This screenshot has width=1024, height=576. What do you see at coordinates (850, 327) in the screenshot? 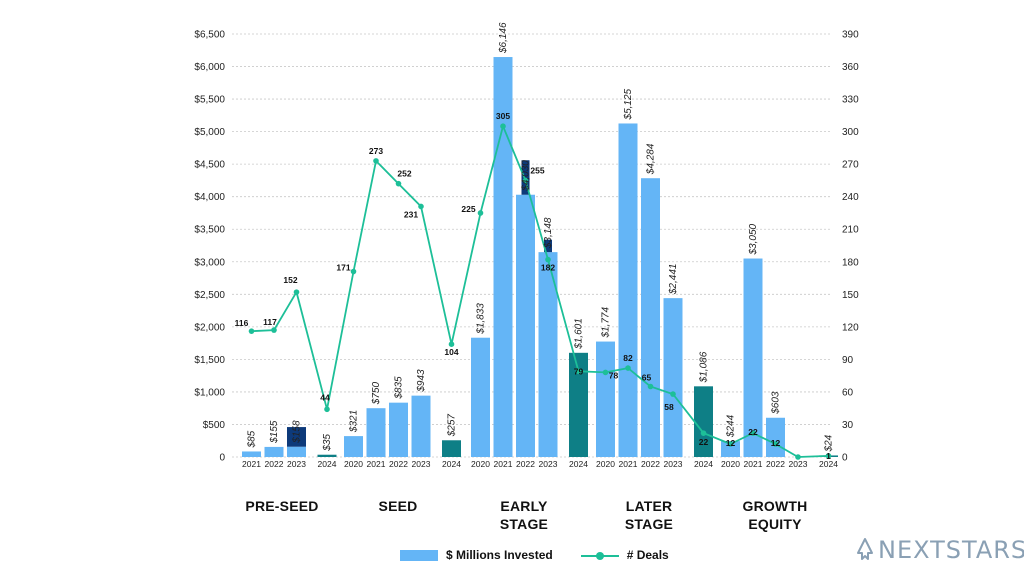
I see `right-tick-label: 120` at bounding box center [850, 327].